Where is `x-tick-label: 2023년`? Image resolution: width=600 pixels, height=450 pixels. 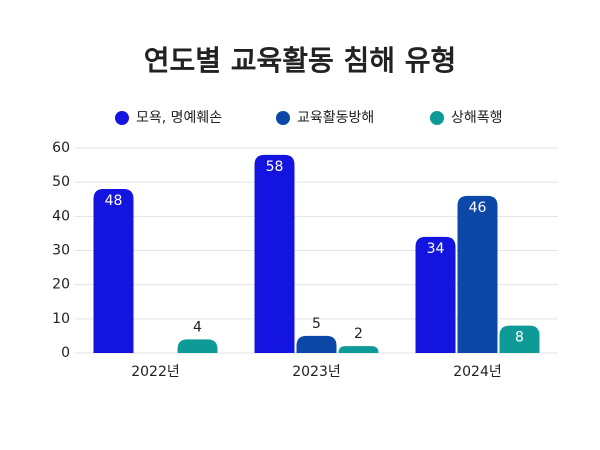
x-tick-label: 2023년 is located at coordinates (316, 372).